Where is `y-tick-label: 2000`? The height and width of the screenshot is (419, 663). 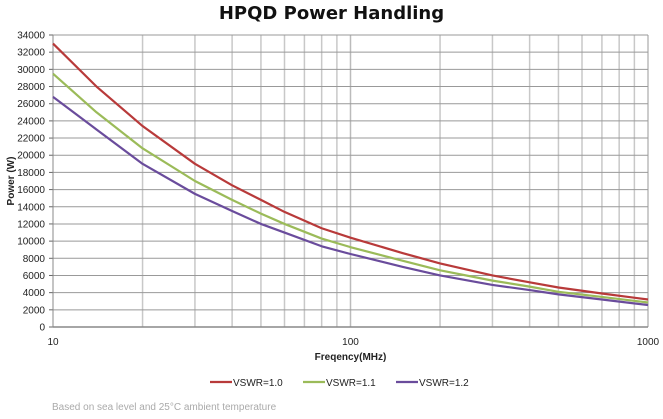 y-tick-label: 2000 is located at coordinates (34, 310).